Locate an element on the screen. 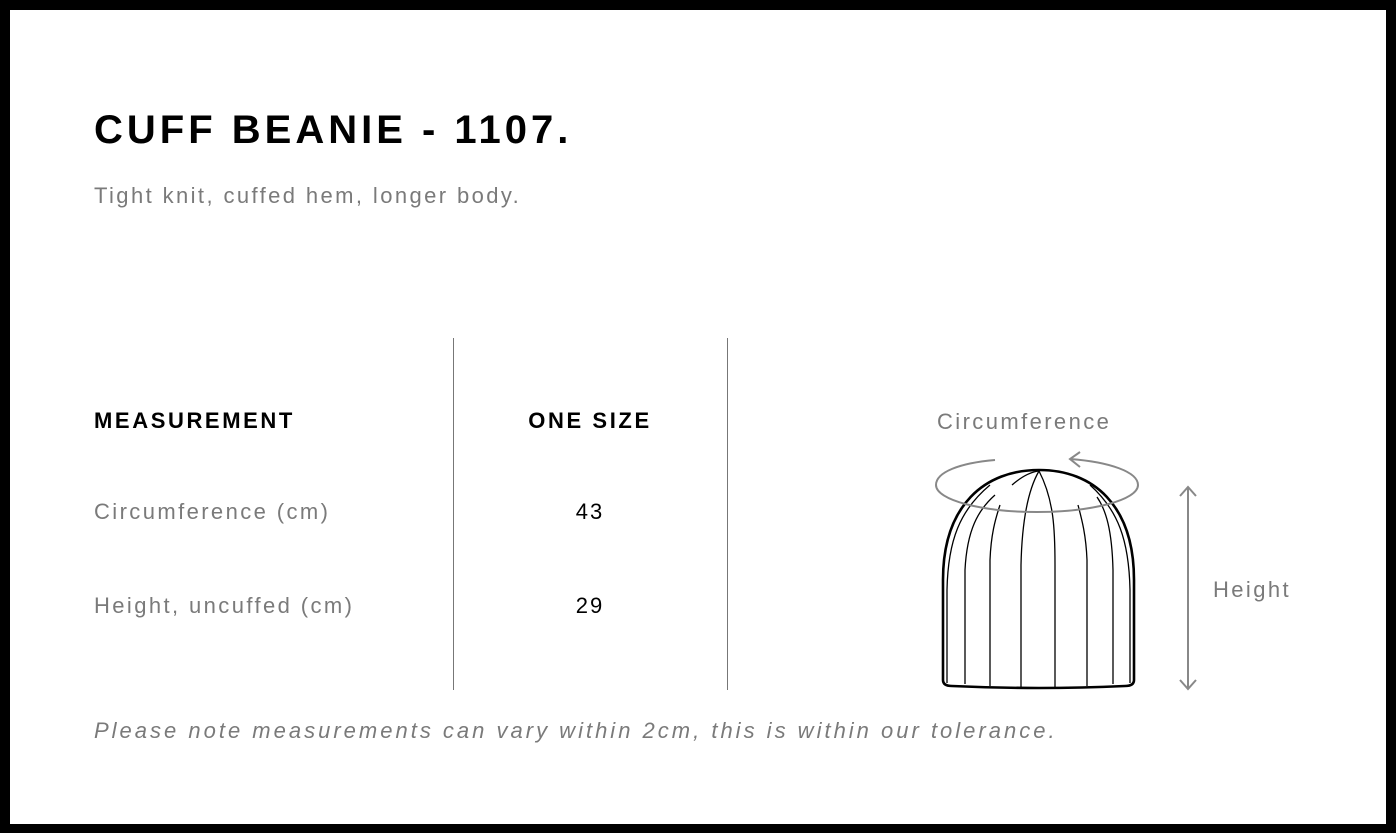  circumference-arrow-icon is located at coordinates (1037, 482).